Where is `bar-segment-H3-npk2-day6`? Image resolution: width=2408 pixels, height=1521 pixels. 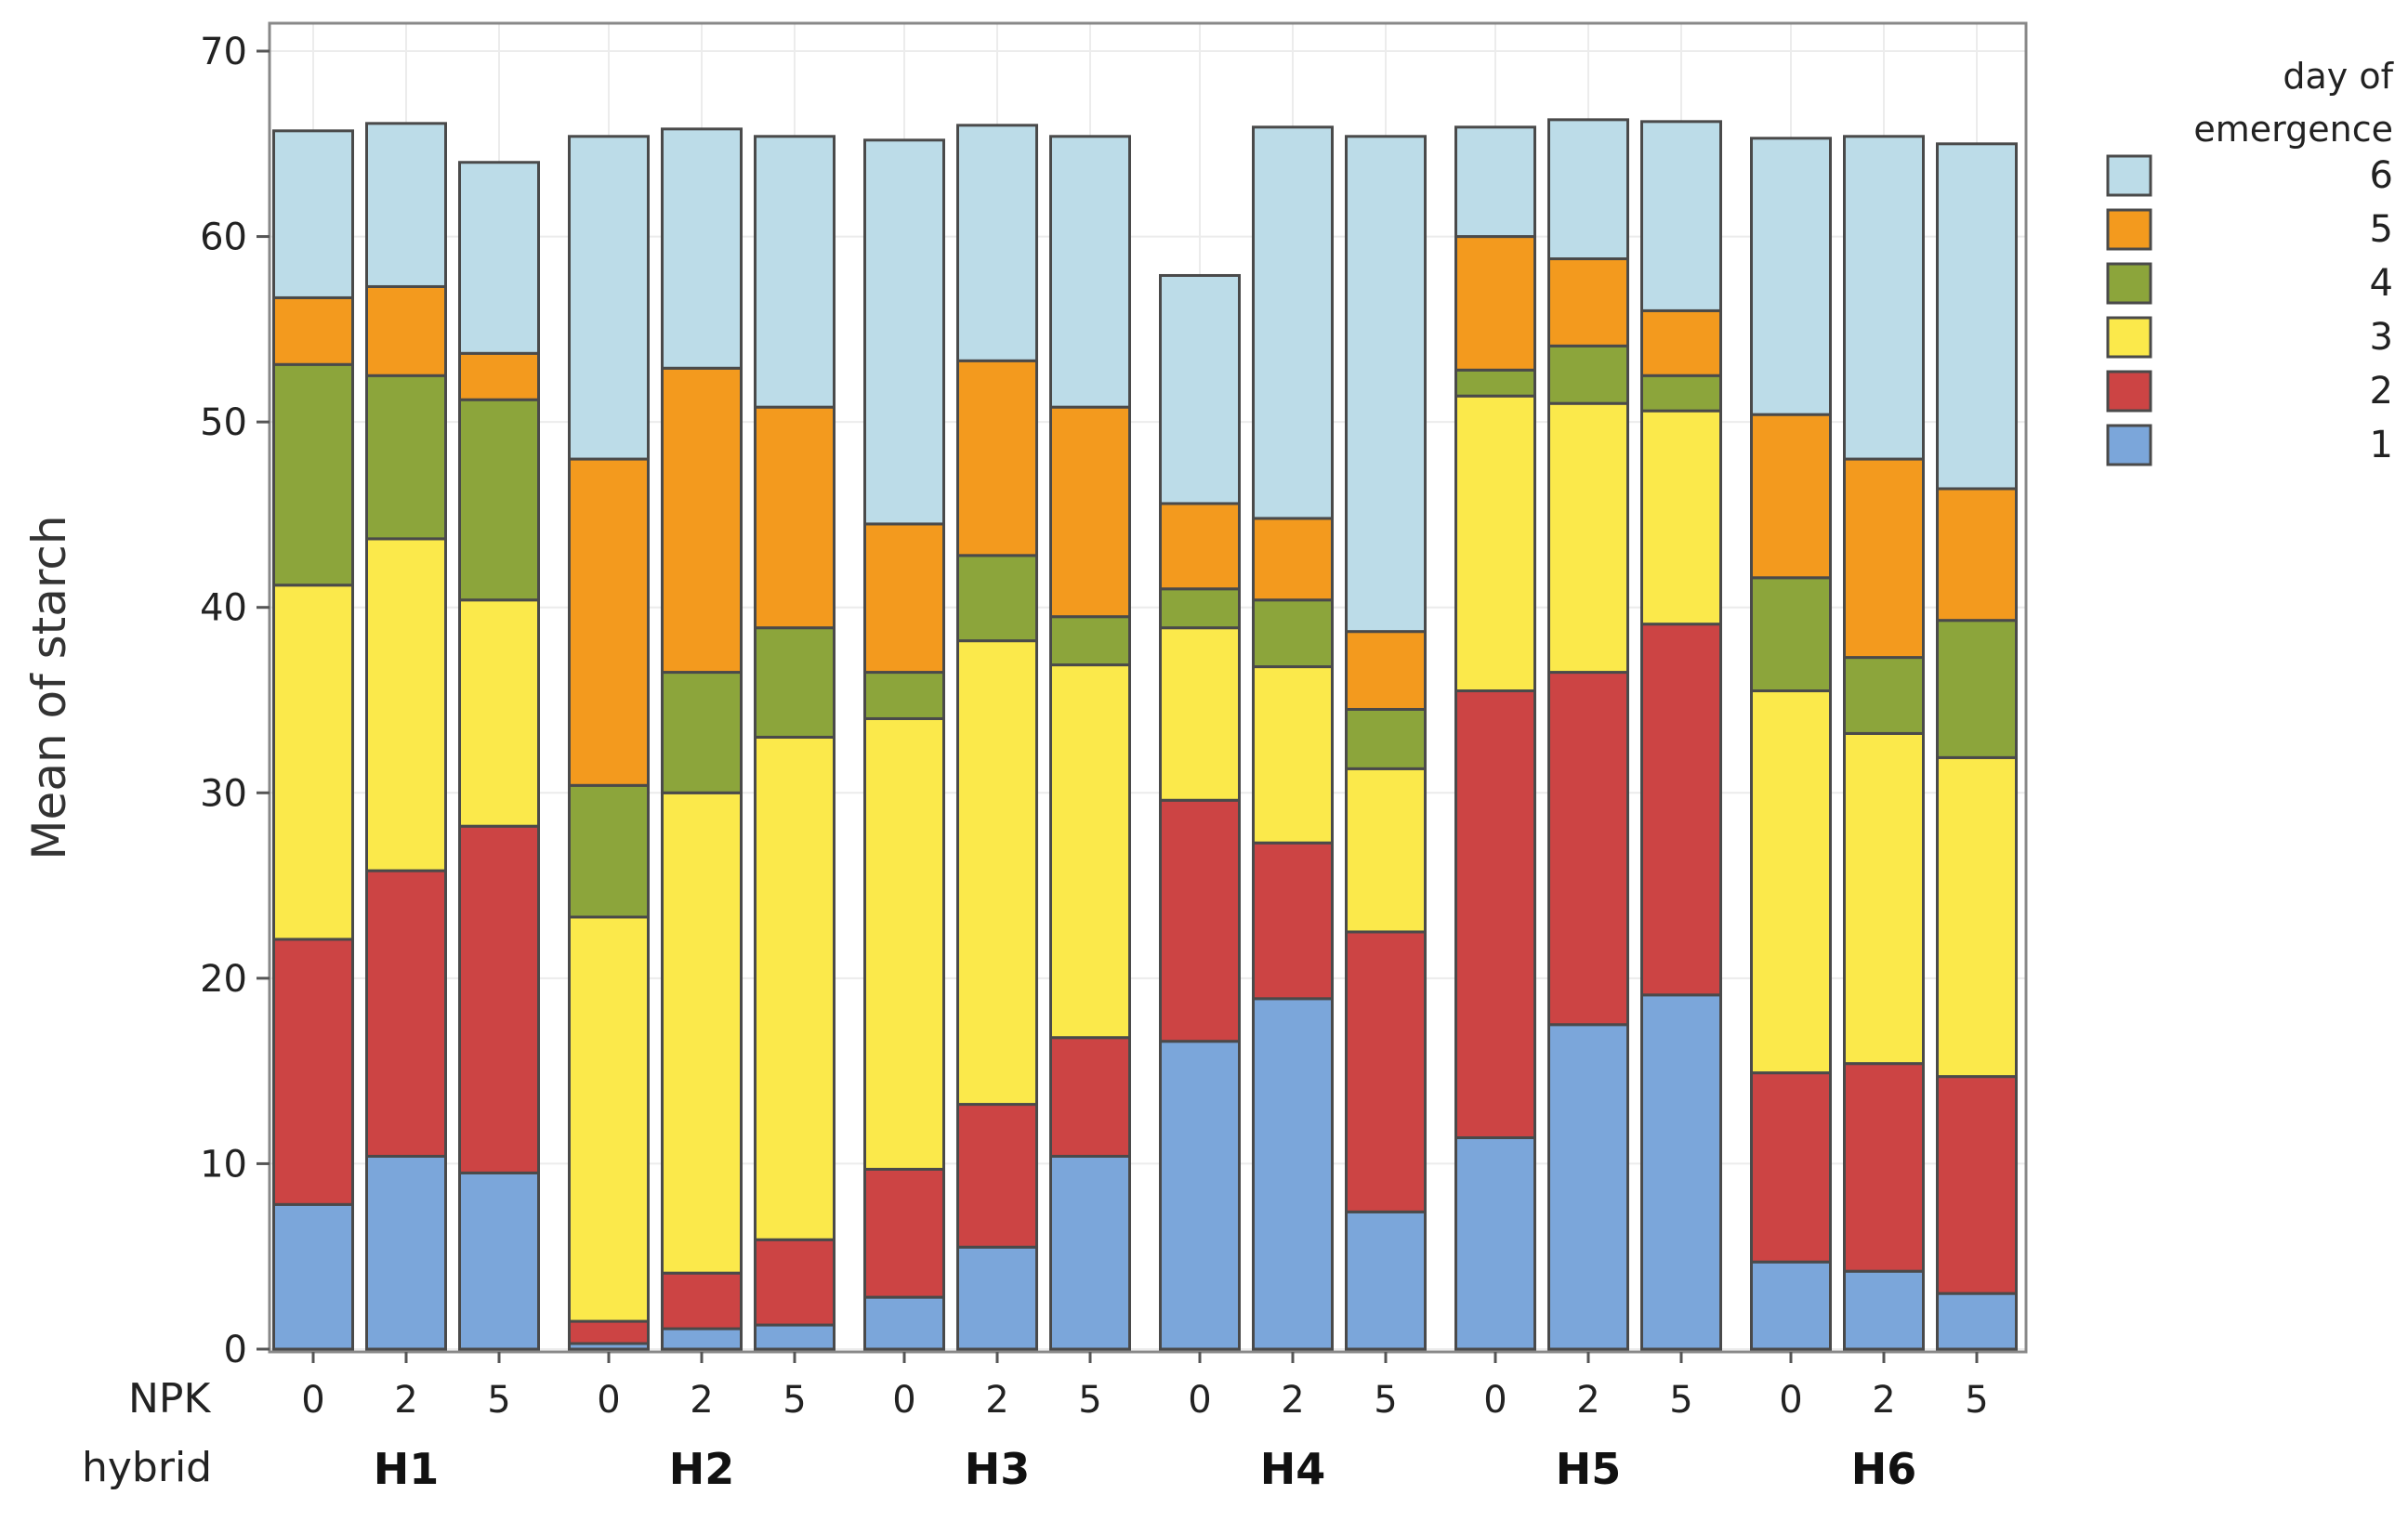
bar-segment-H3-npk2-day6 is located at coordinates (997, 243).